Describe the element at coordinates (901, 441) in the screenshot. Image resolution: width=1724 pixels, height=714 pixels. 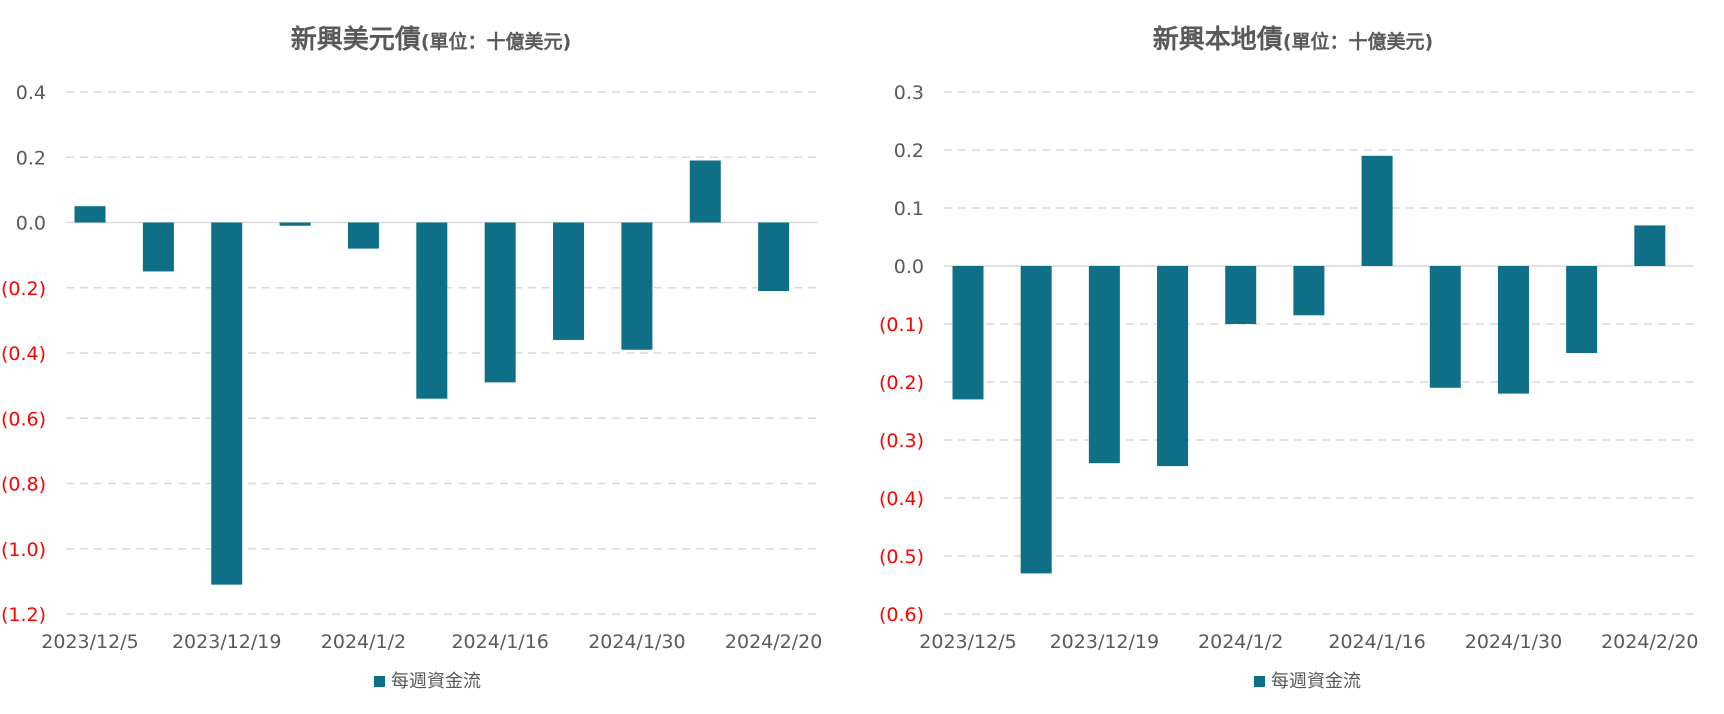
I see `y-tick-label: (0.3)` at that location.